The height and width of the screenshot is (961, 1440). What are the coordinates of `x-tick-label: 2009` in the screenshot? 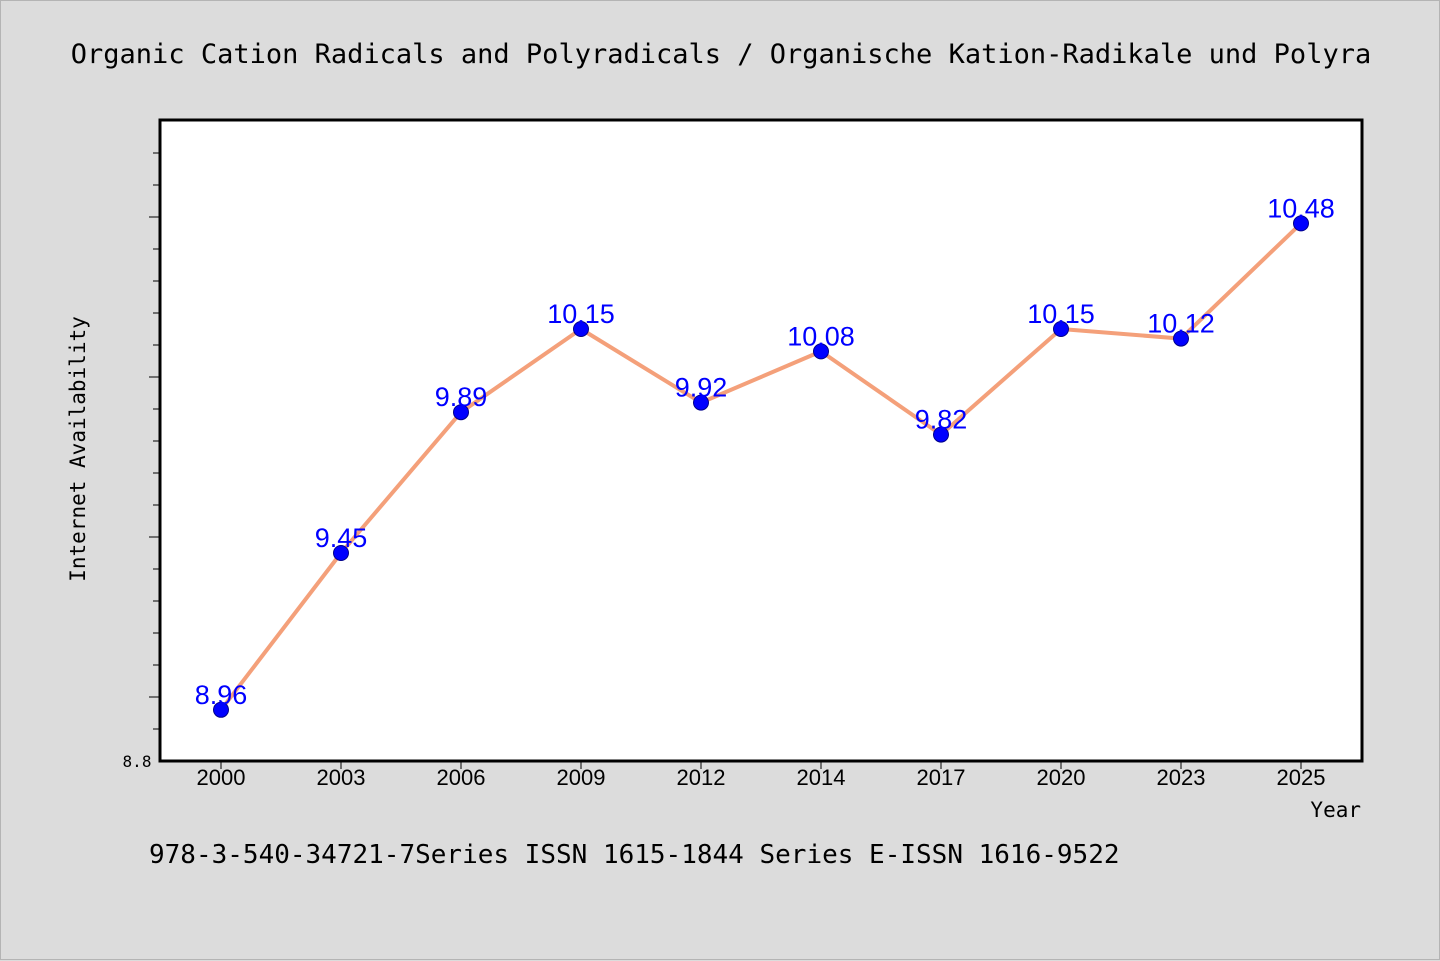 It's located at (581, 777).